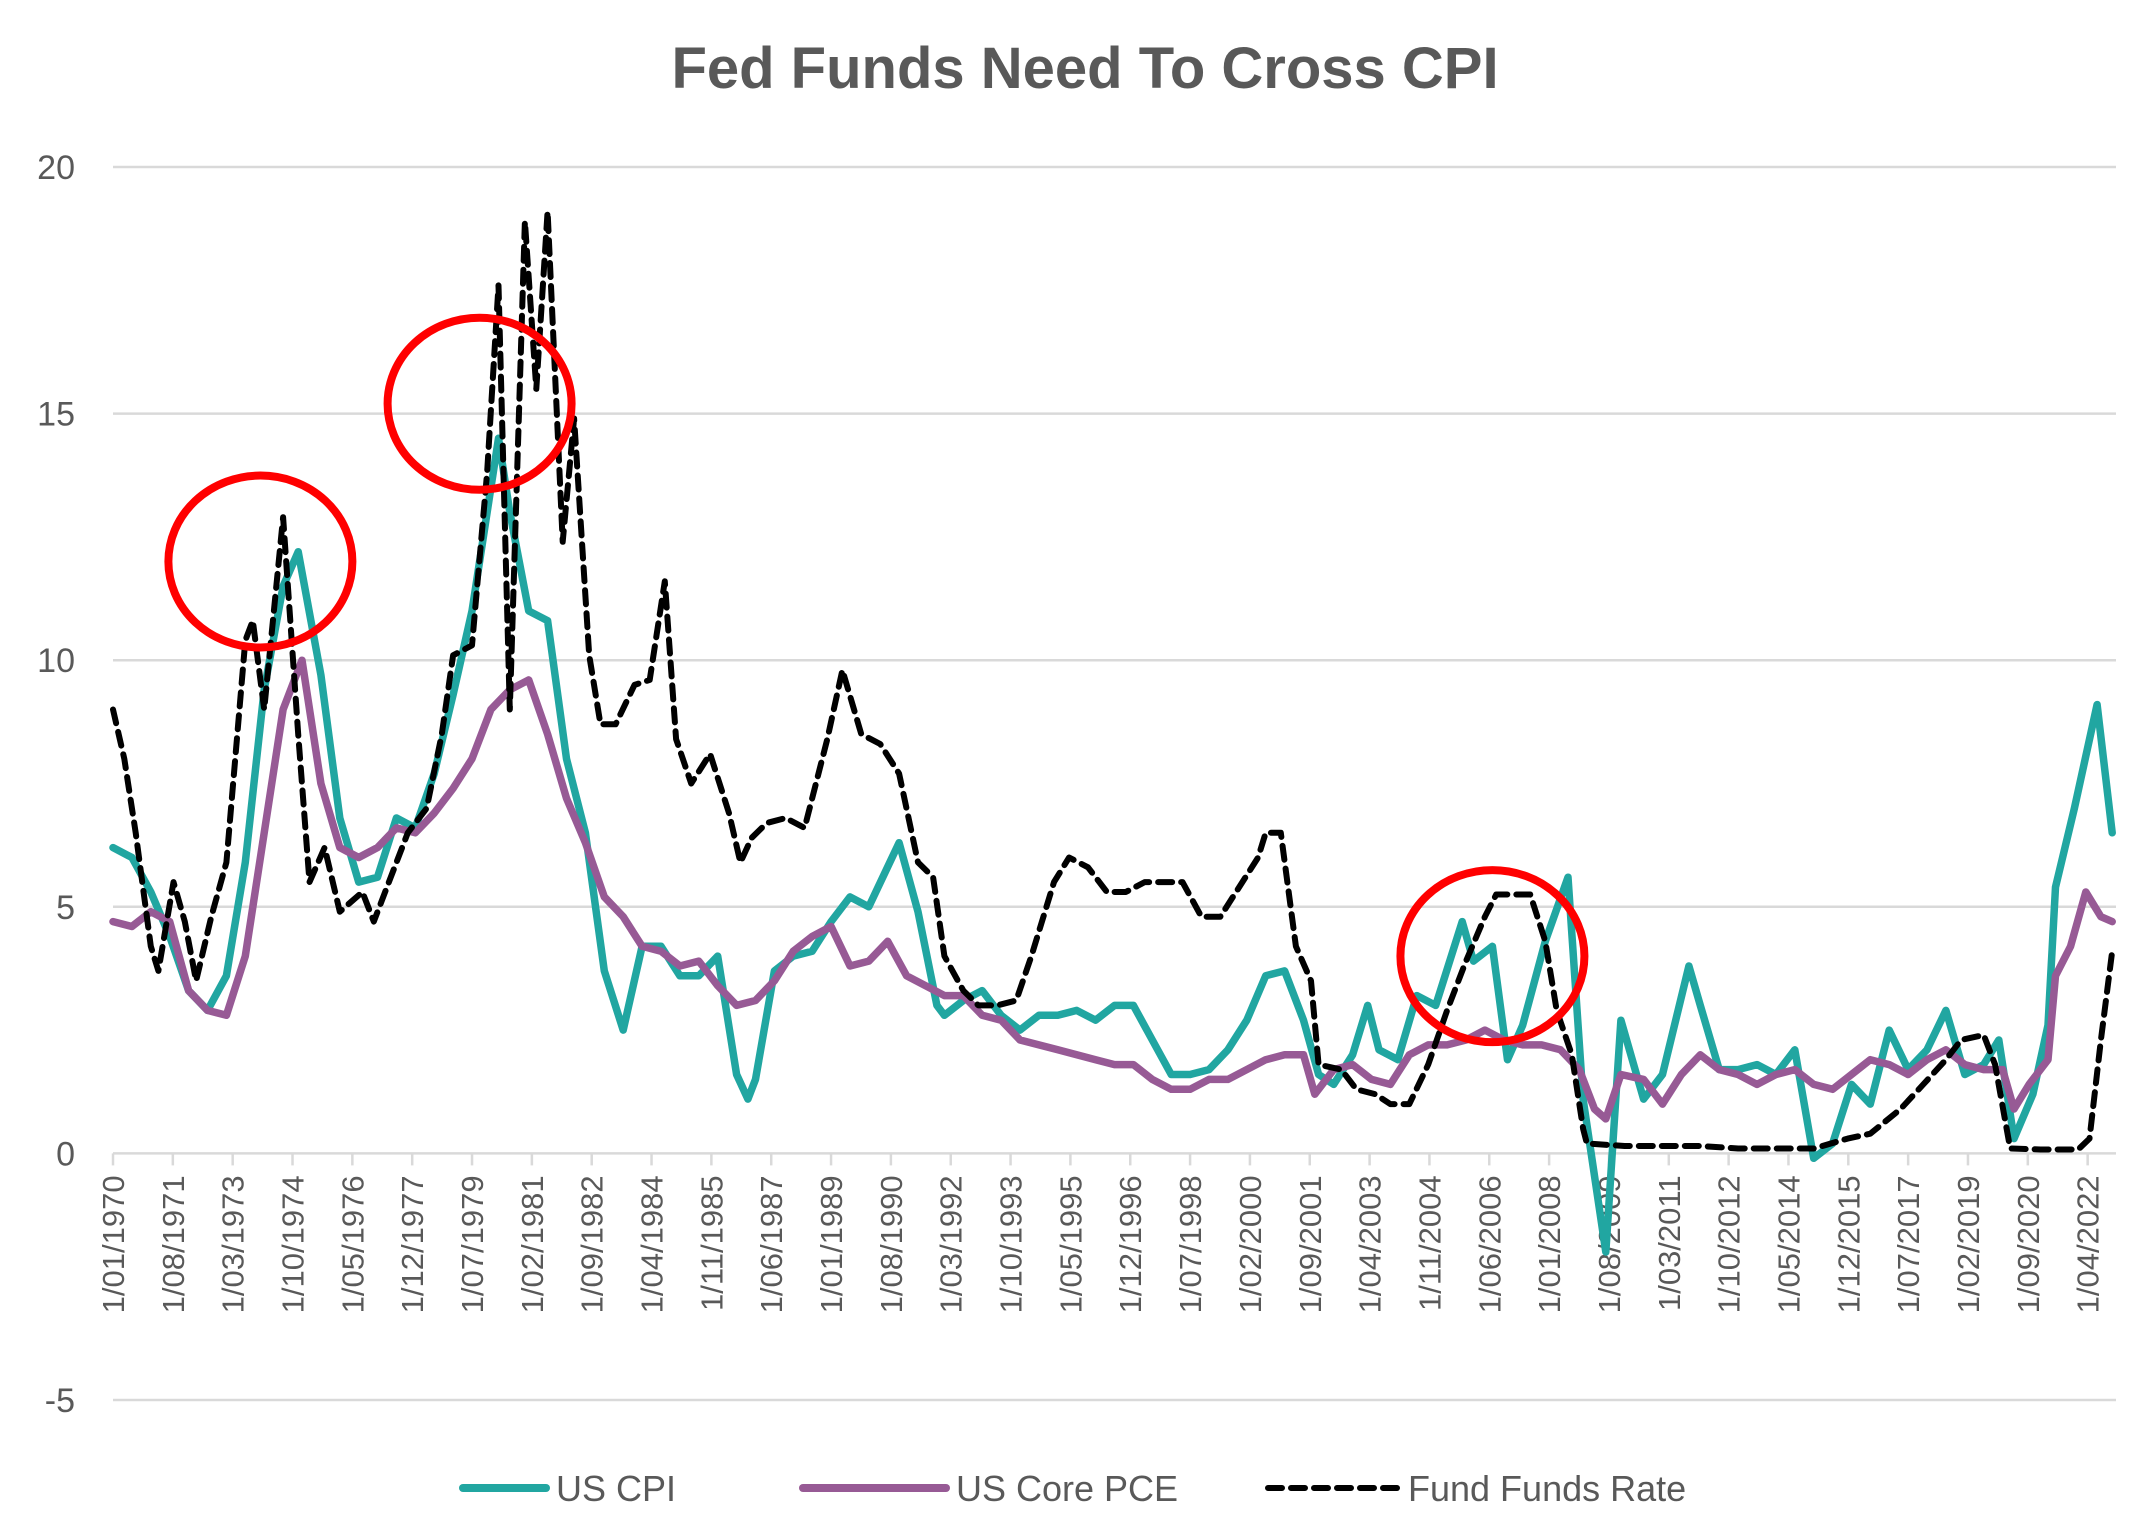  What do you see at coordinates (592, 1244) in the screenshot?
I see `x-tick-label: 1/09/1982` at bounding box center [592, 1244].